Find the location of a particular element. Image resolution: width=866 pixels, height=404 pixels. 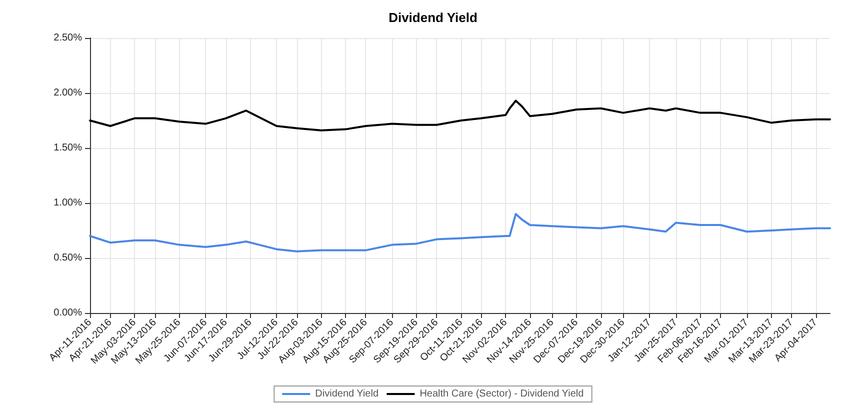

chart-title: Dividend Yield is located at coordinates (433, 17).